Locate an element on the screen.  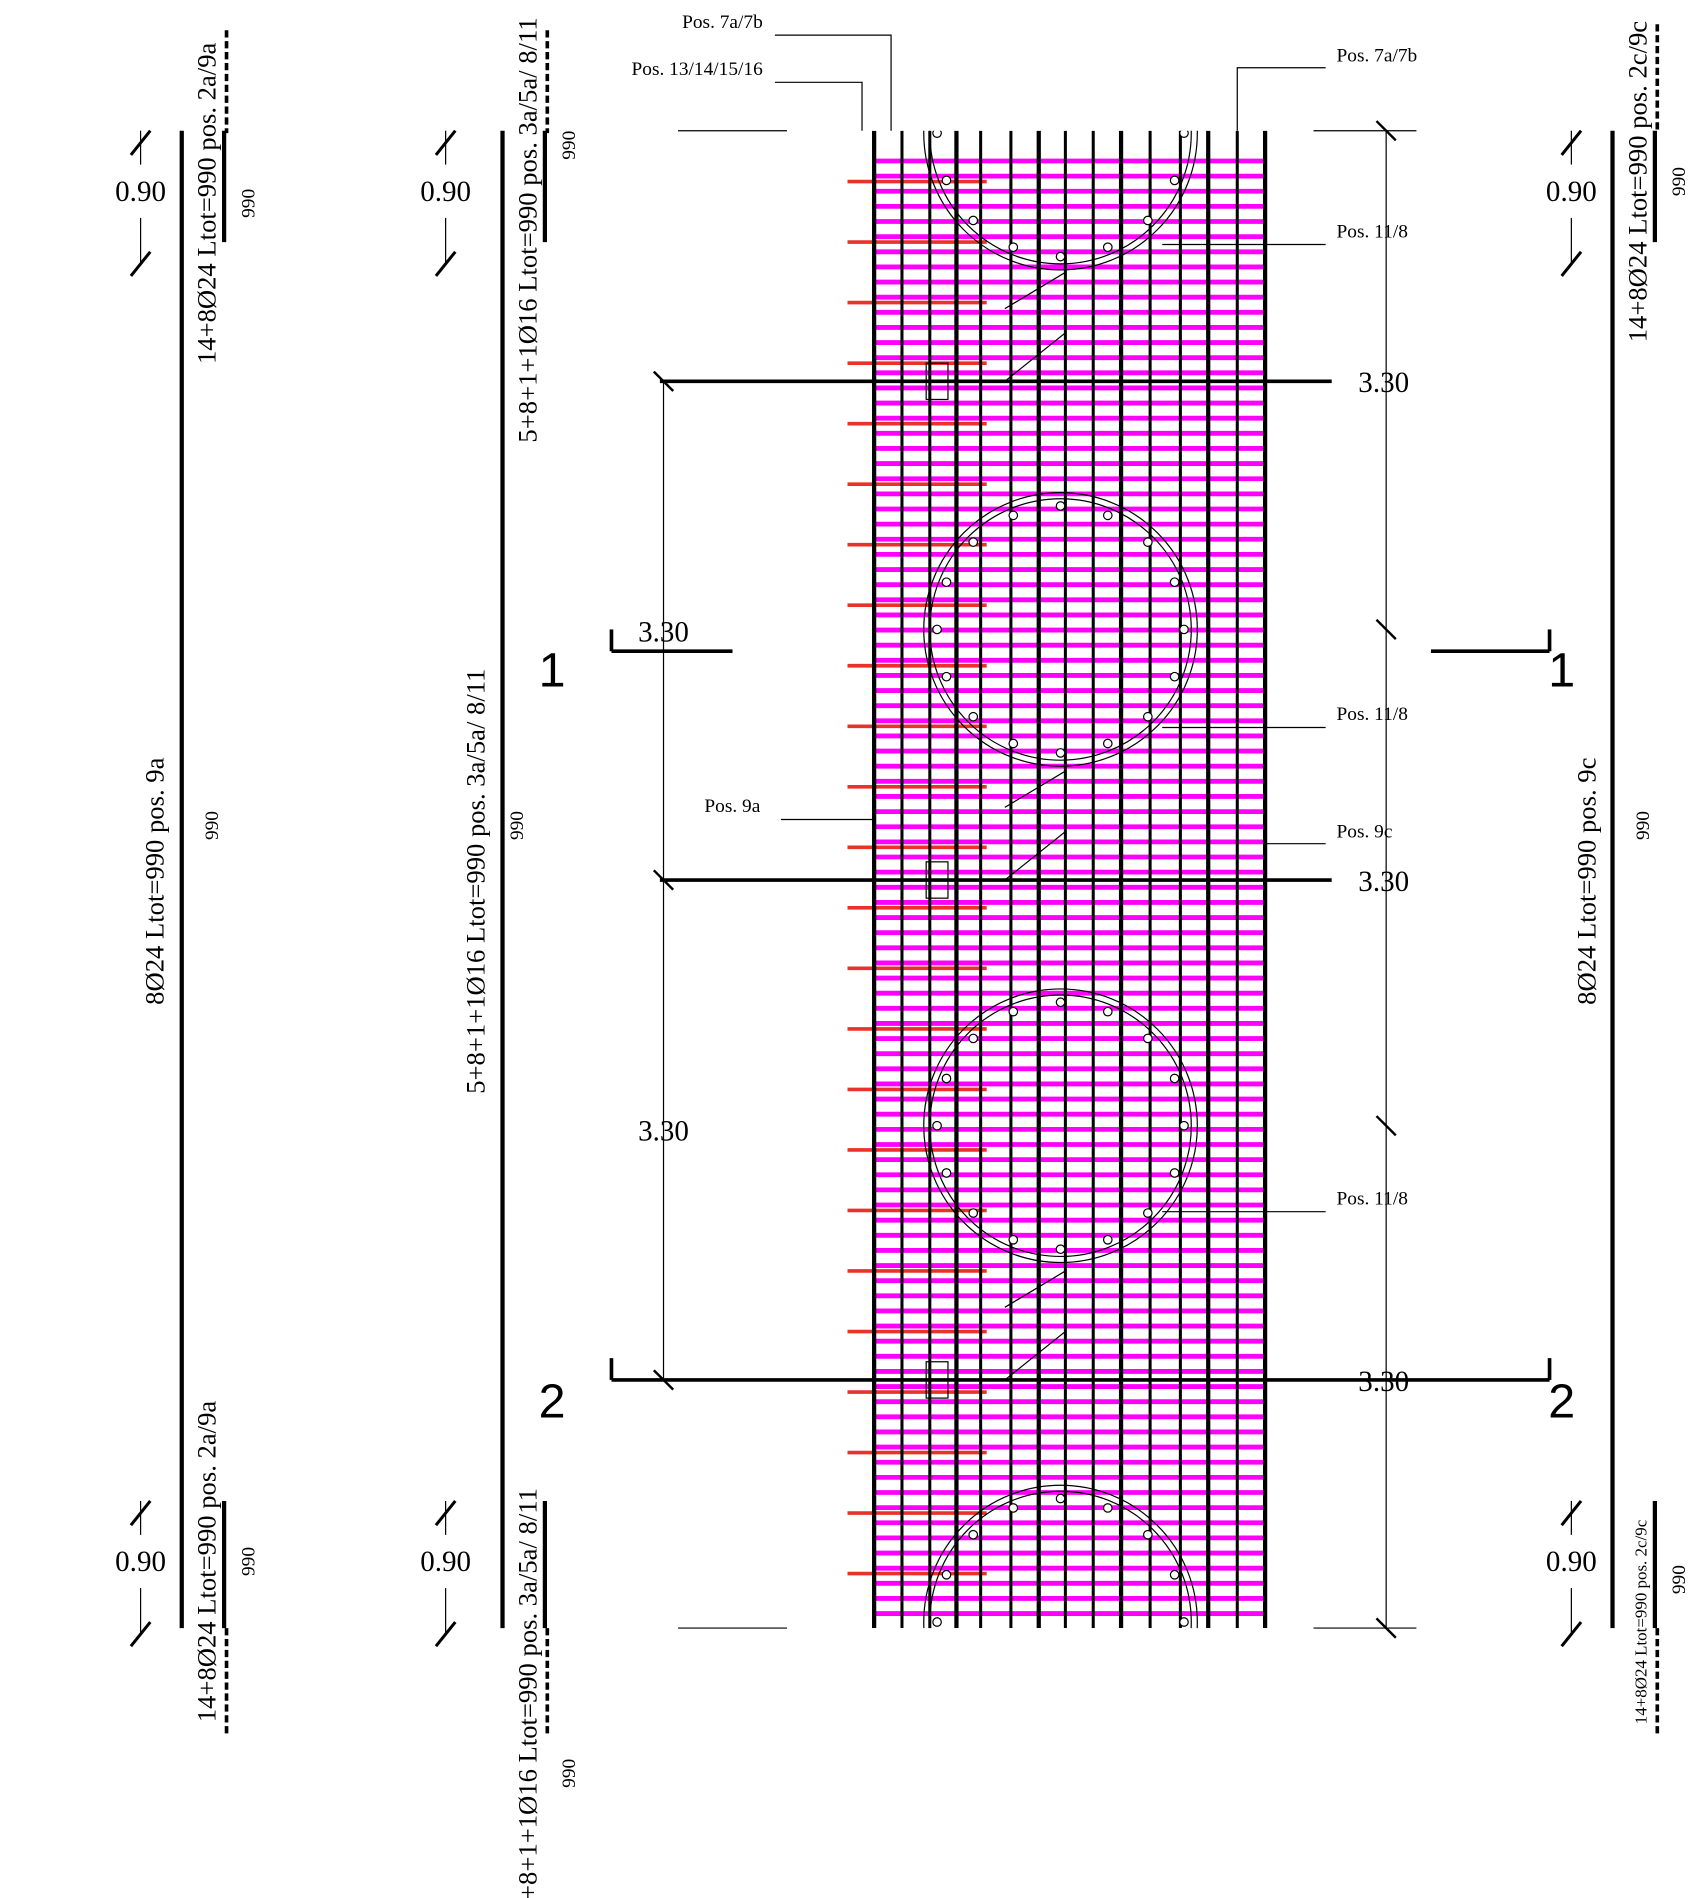
section-label: 2 is located at coordinates (552, 1401).